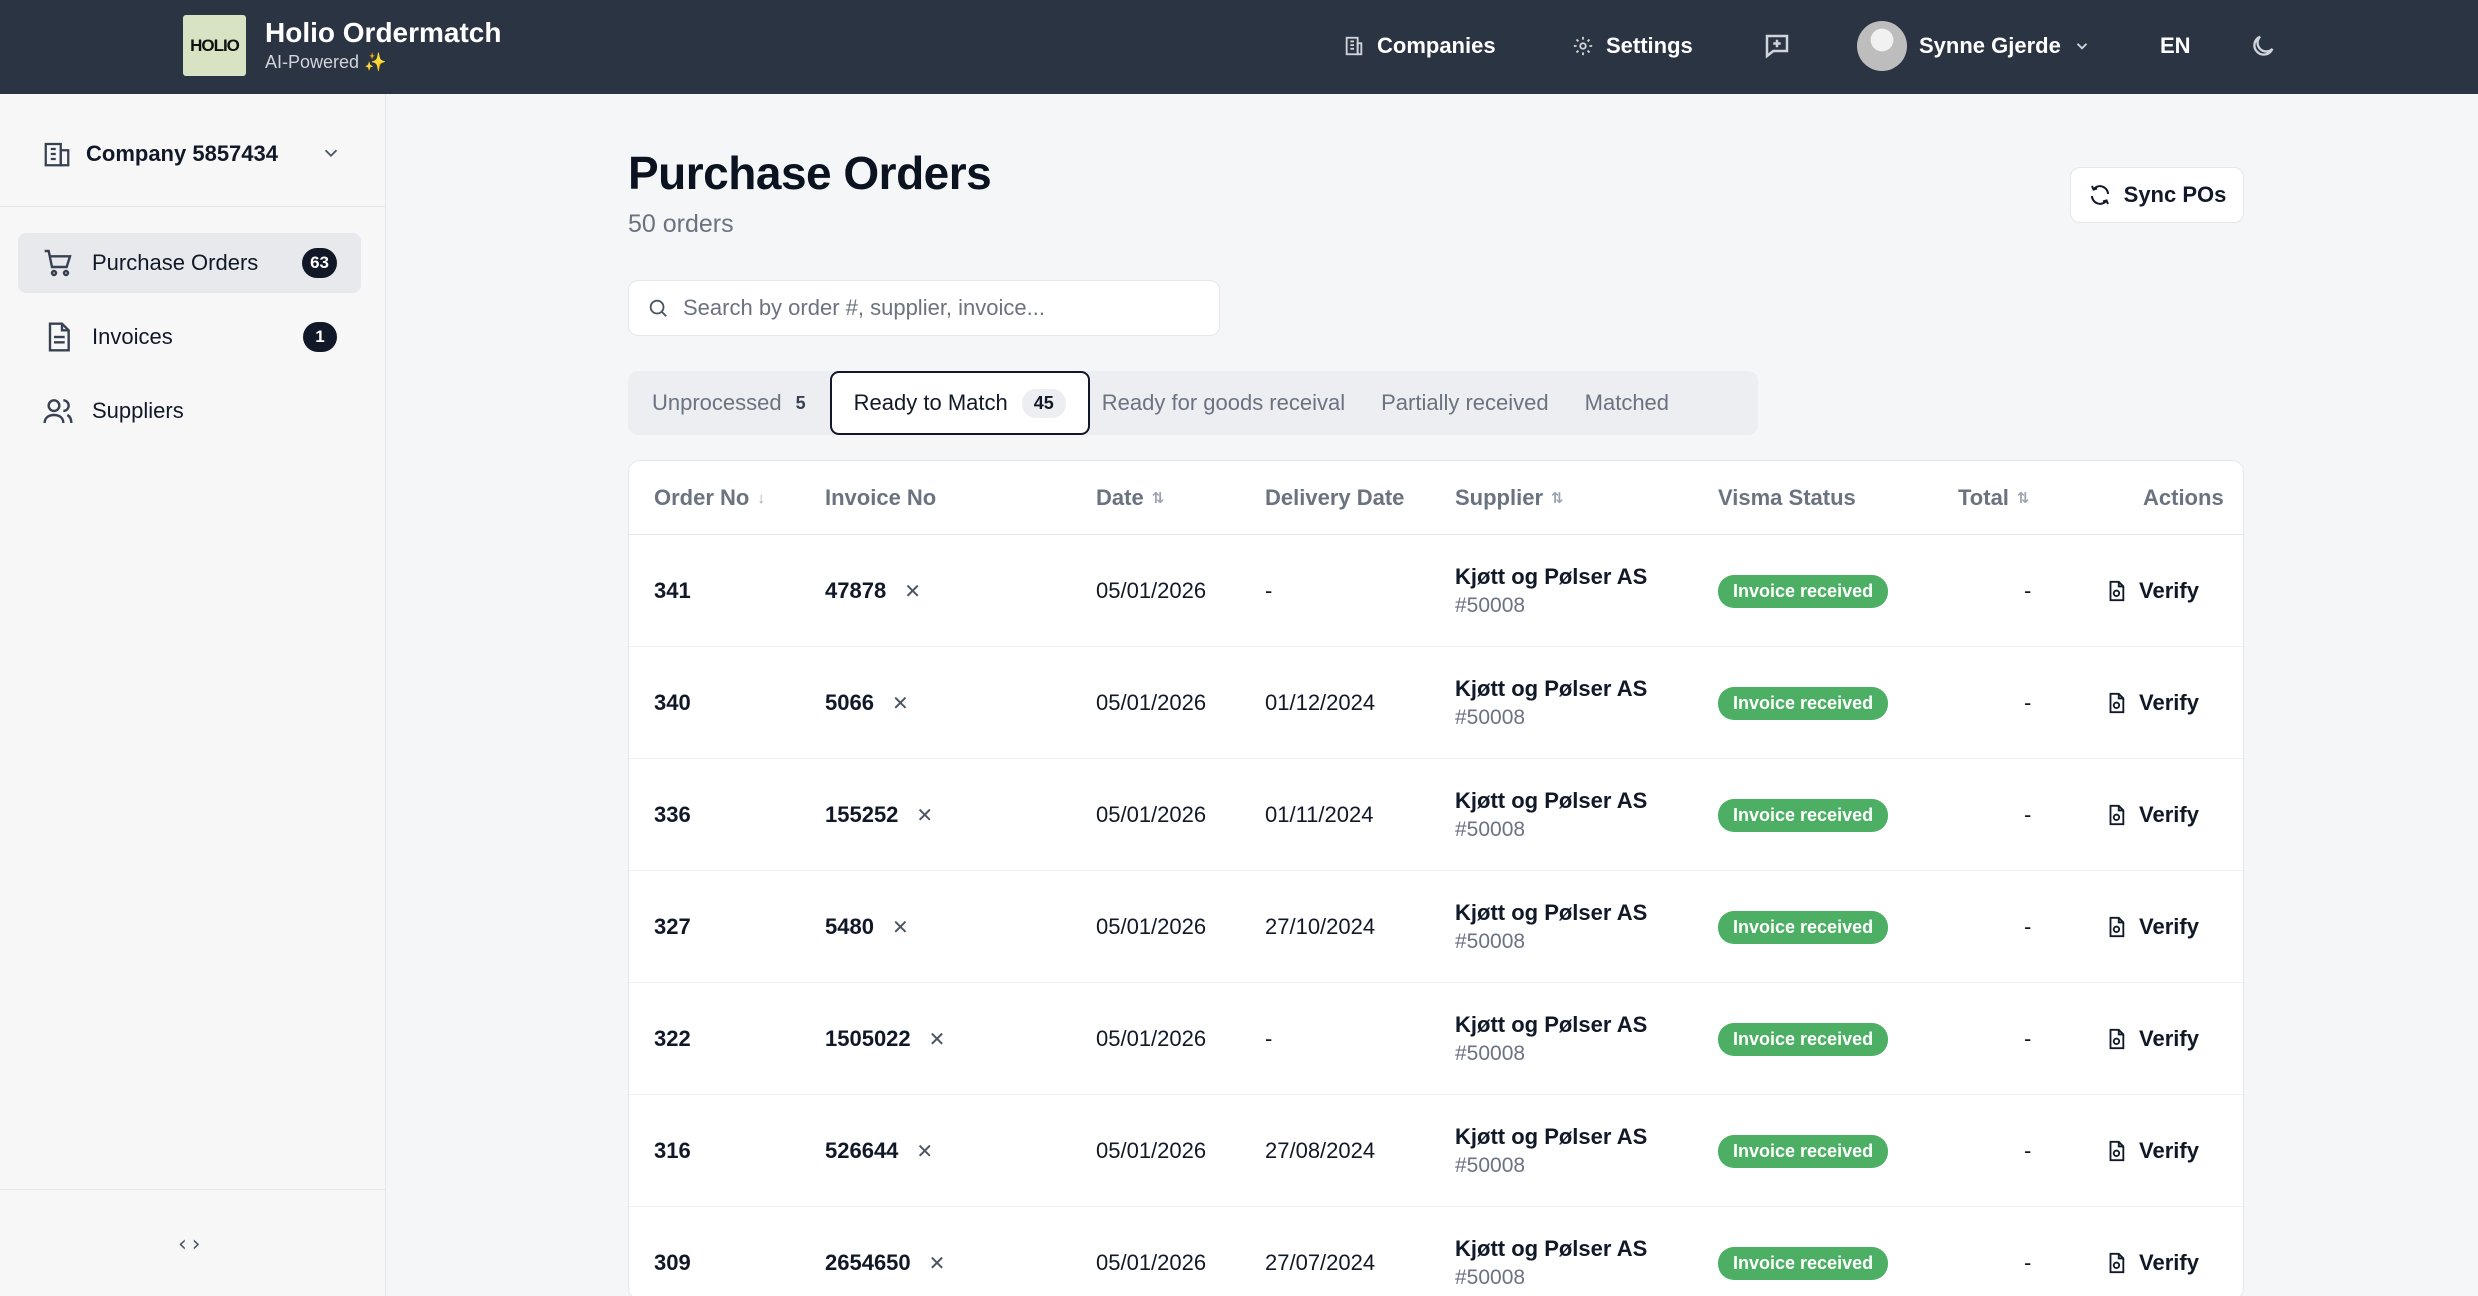 This screenshot has width=2478, height=1296. I want to click on tab-partially-received: Partially received, so click(1459, 403).